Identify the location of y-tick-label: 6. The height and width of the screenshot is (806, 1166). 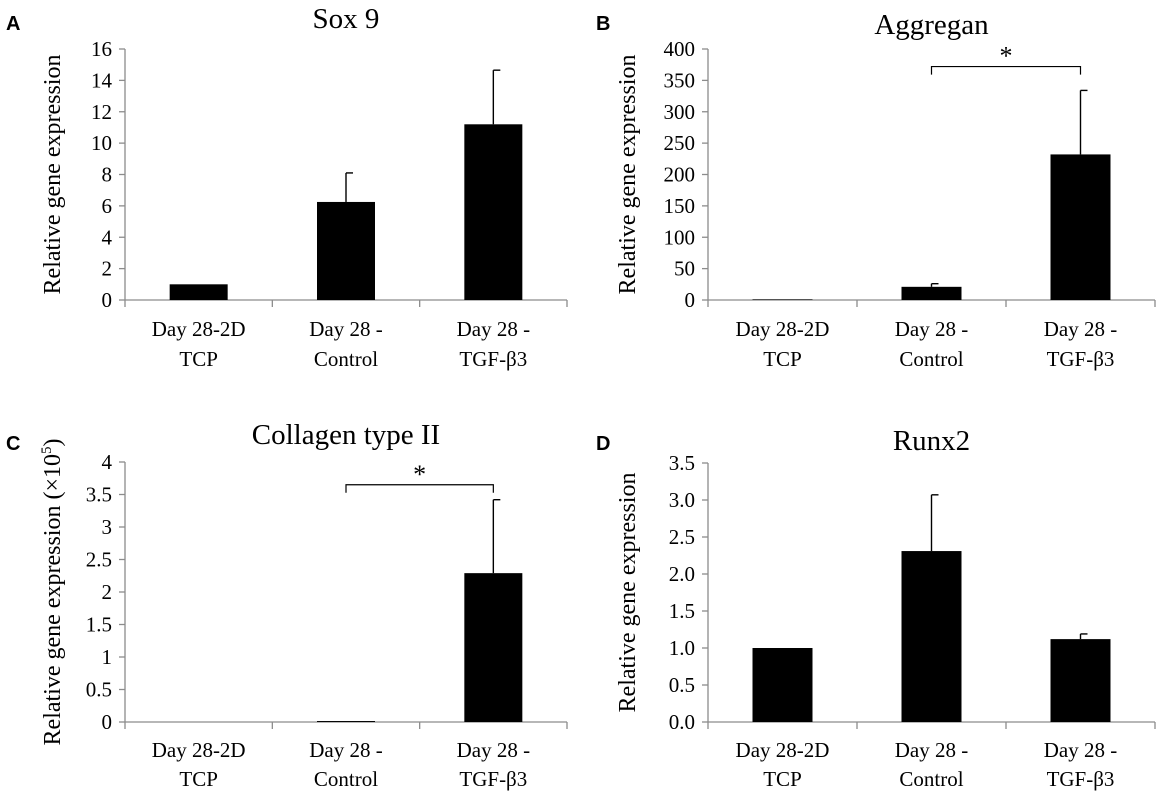
(107, 206).